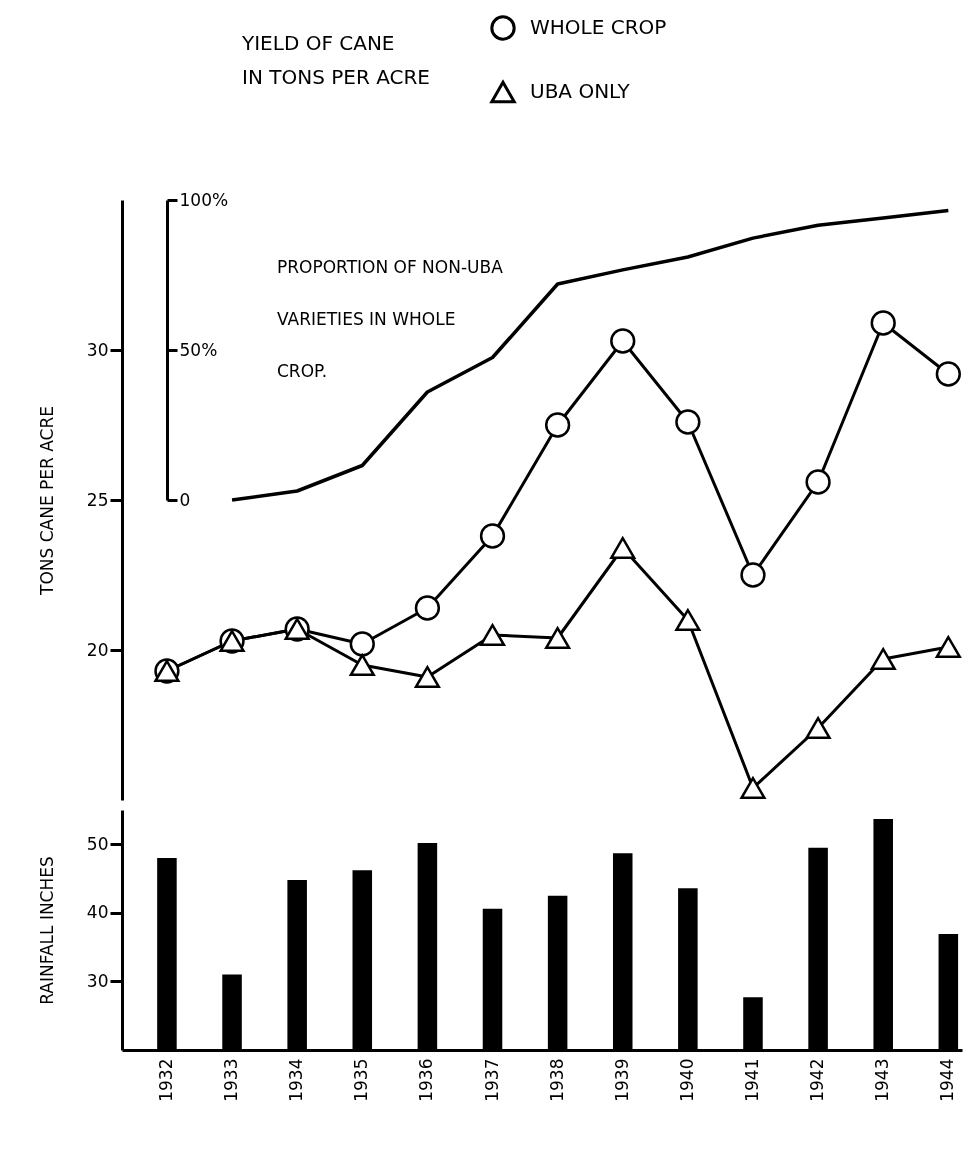 The width and height of the screenshot is (971, 1156). What do you see at coordinates (751, 1080) in the screenshot?
I see `x-tick-label: 1941` at bounding box center [751, 1080].